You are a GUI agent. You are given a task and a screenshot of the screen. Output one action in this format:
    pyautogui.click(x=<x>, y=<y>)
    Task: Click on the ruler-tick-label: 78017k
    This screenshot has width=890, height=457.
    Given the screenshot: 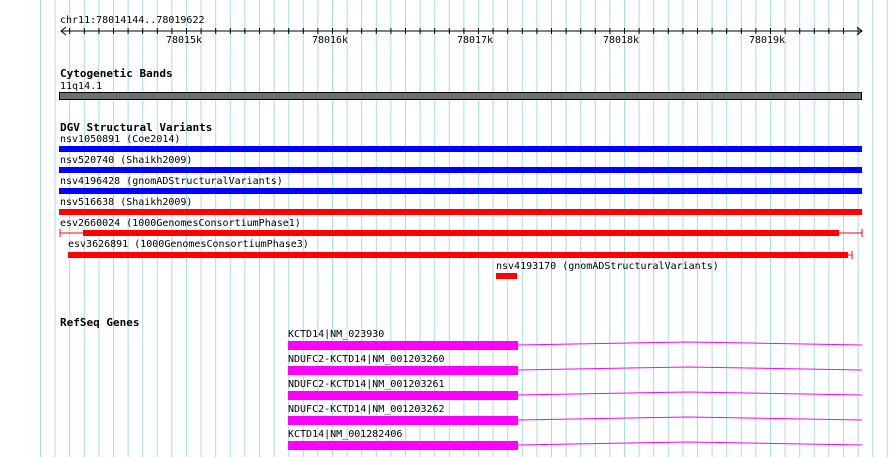 What is the action you would take?
    pyautogui.click(x=475, y=40)
    